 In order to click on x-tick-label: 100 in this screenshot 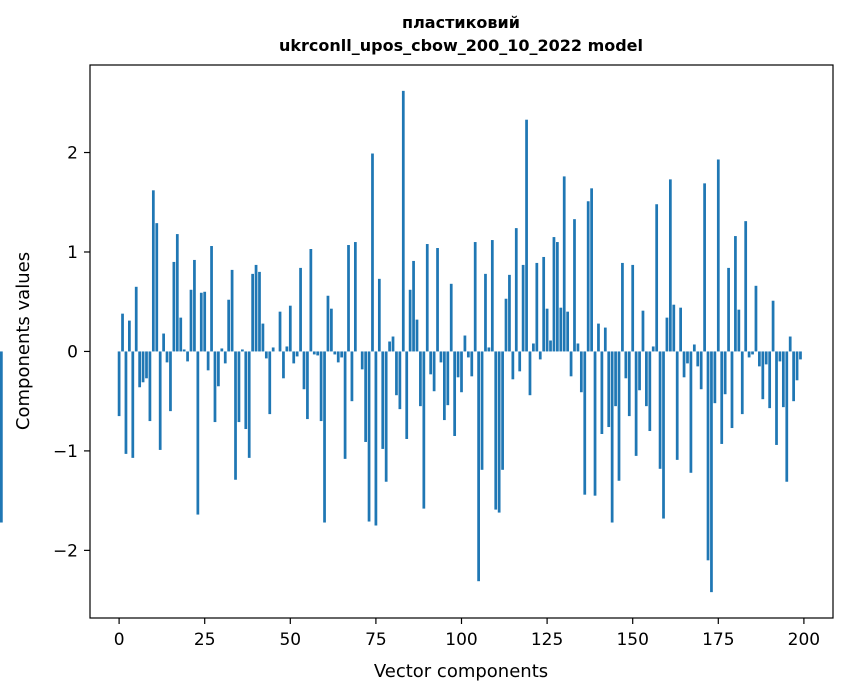, I will do `click(461, 640)`.